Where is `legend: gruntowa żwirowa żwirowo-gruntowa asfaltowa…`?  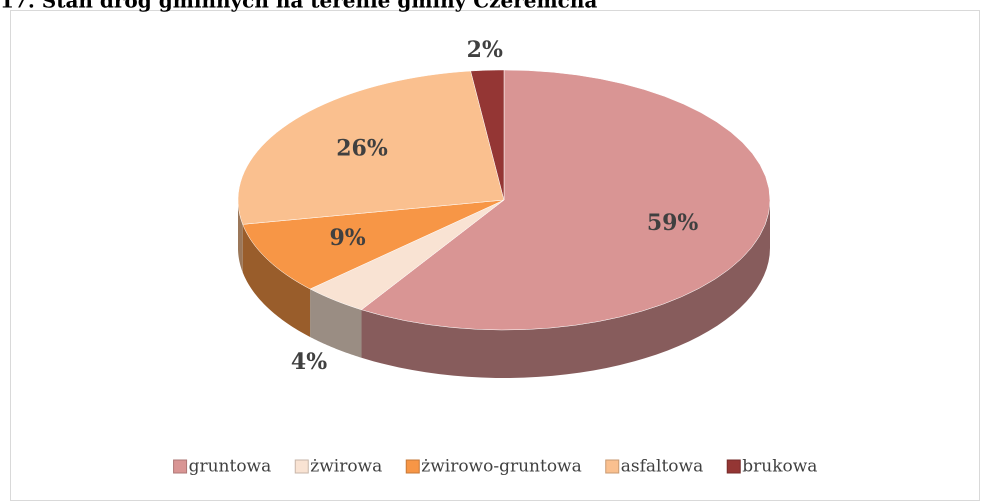
legend: gruntowa żwirowa żwirowo-gruntowa asfaltowa… is located at coordinates (495, 467).